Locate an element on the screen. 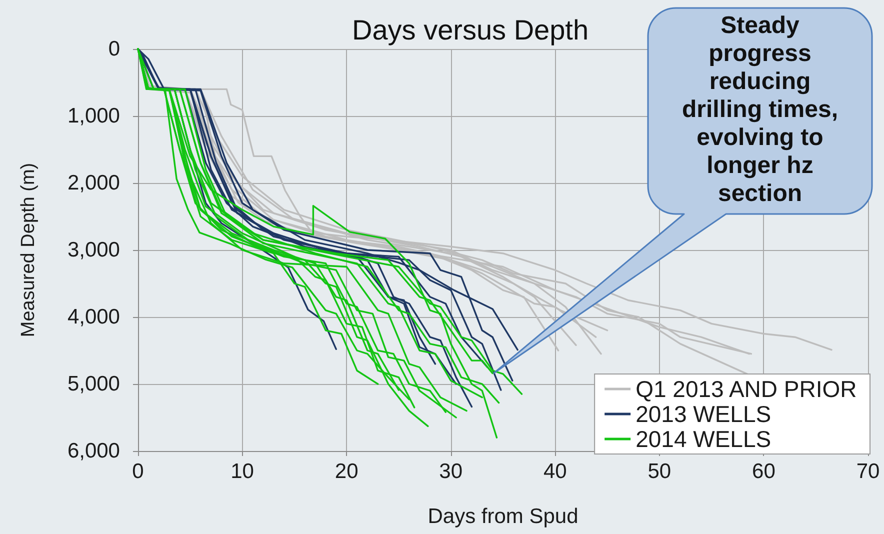 Image resolution: width=884 pixels, height=534 pixels. x-tick-label: 70 is located at coordinates (868, 471).